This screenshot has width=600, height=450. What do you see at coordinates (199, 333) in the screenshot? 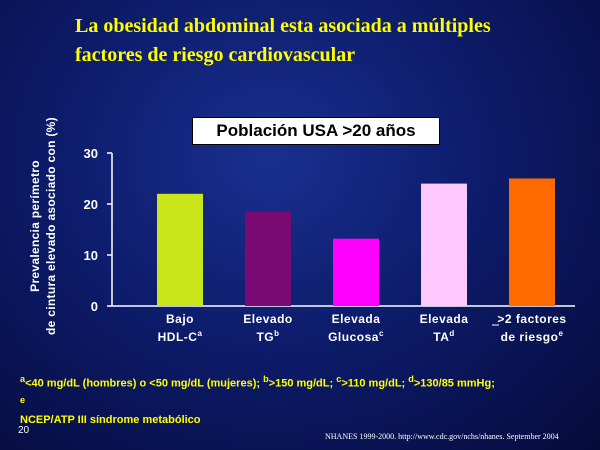
I see `x-category-superscript: a` at bounding box center [199, 333].